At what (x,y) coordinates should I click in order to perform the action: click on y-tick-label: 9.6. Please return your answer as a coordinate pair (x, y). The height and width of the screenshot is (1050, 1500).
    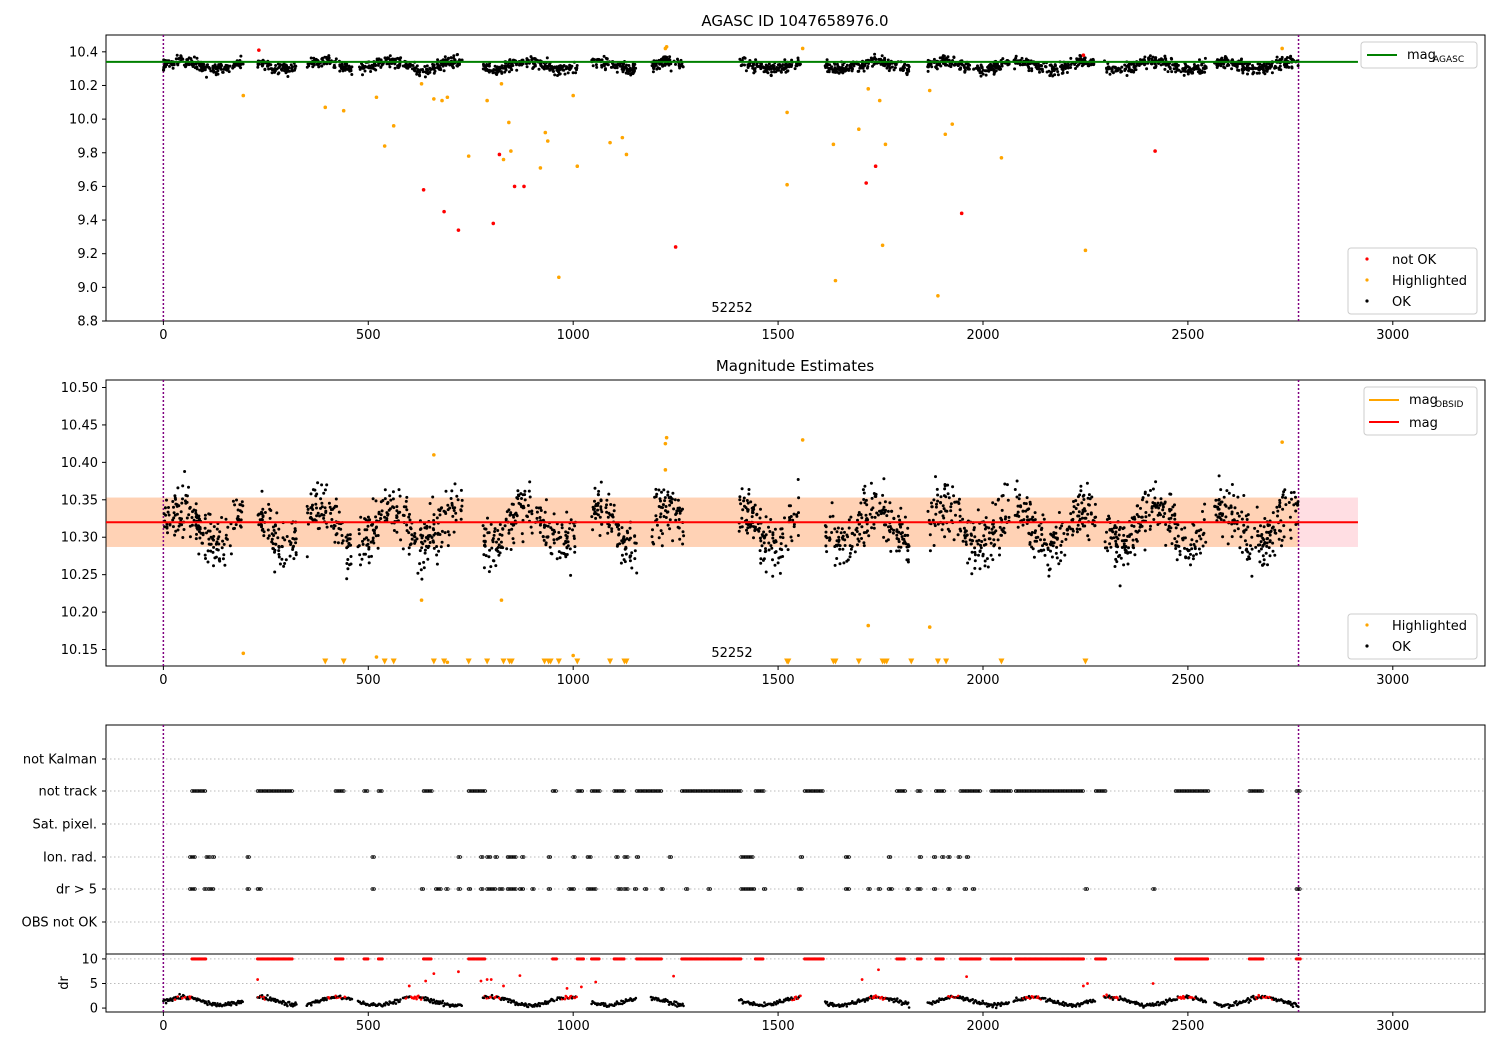
    Looking at the image, I should click on (87, 187).